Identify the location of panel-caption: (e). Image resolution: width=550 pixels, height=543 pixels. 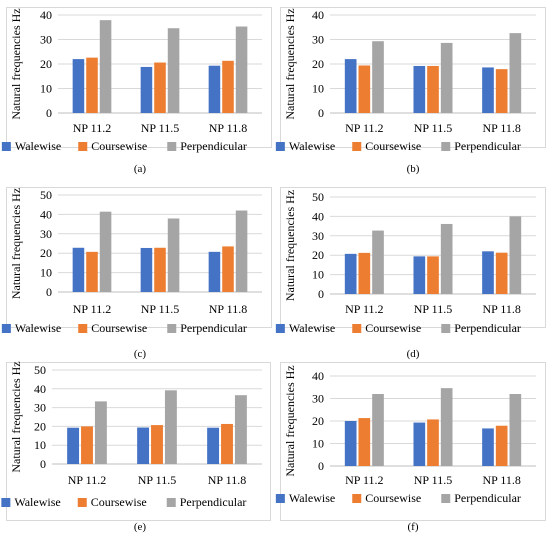
(140, 527).